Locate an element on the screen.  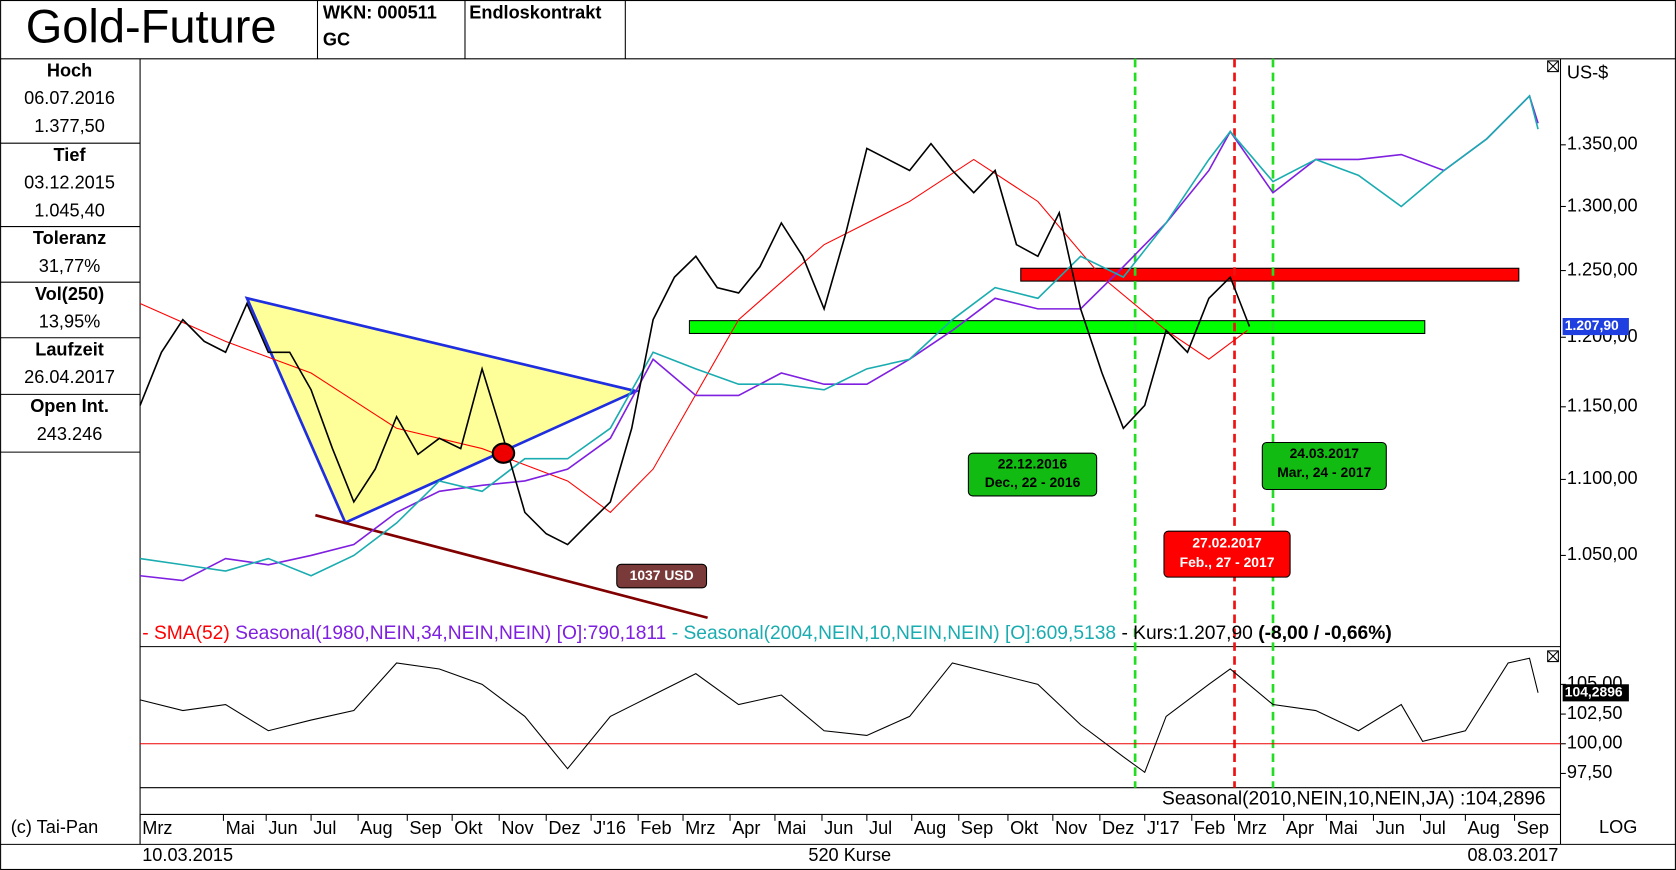
x-tick-label: J'17 is located at coordinates (1163, 828).